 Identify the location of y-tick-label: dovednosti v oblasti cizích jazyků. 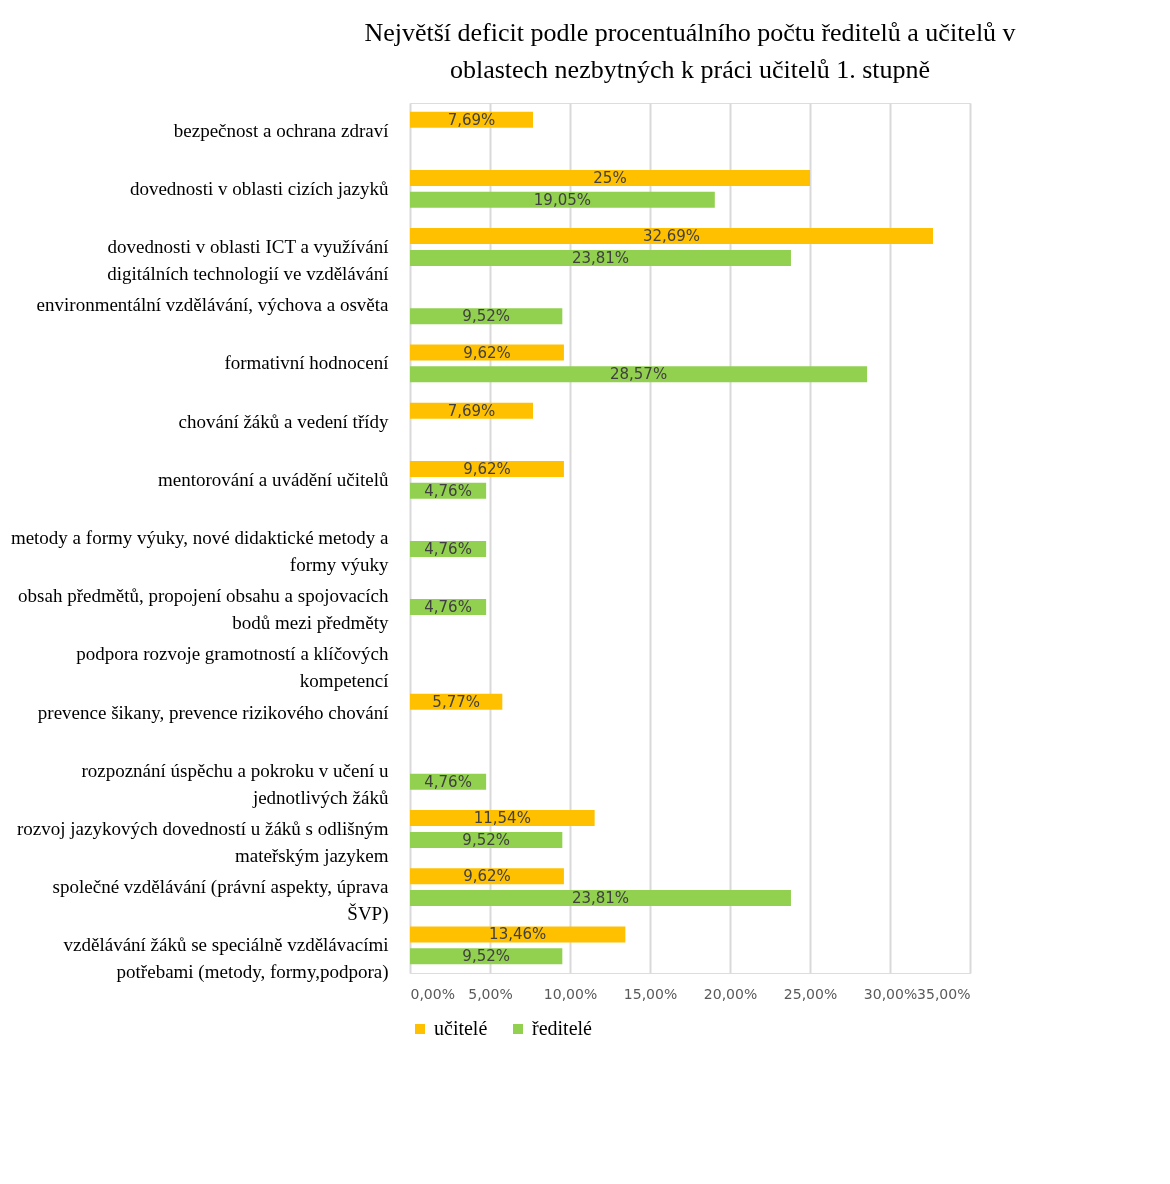
(259, 188).